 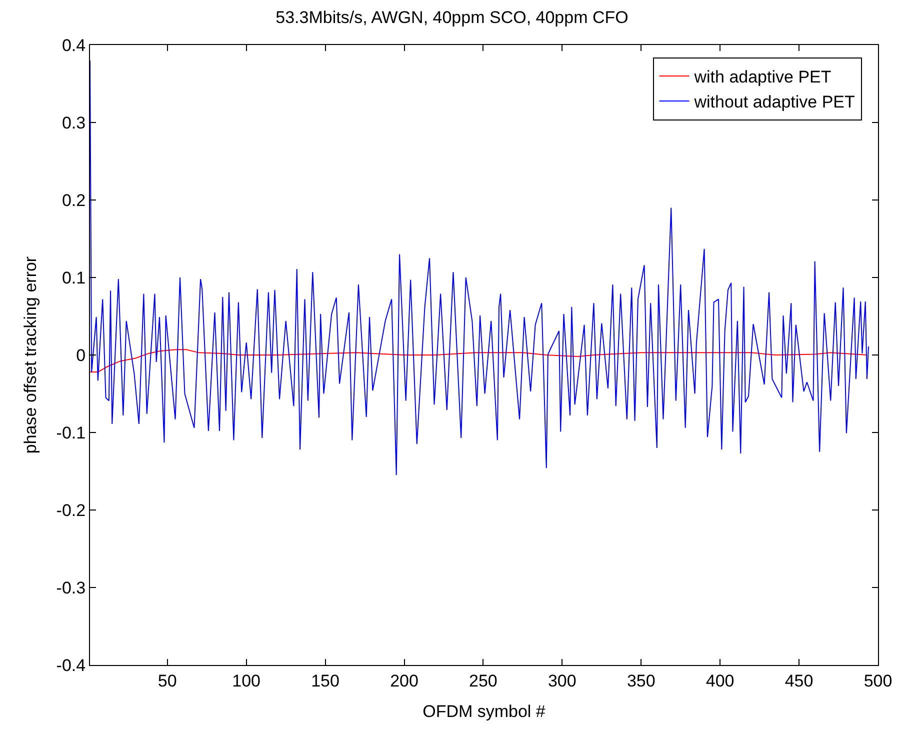 I want to click on x-tick-label: 50, so click(x=167, y=680).